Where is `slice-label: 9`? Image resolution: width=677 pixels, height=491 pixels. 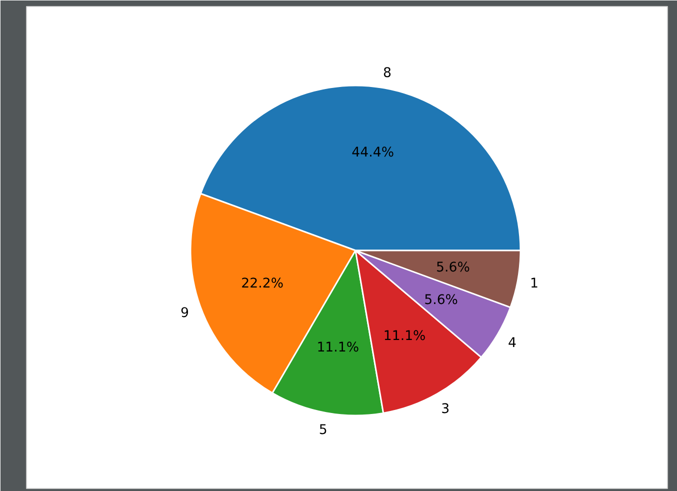 slice-label: 9 is located at coordinates (184, 313).